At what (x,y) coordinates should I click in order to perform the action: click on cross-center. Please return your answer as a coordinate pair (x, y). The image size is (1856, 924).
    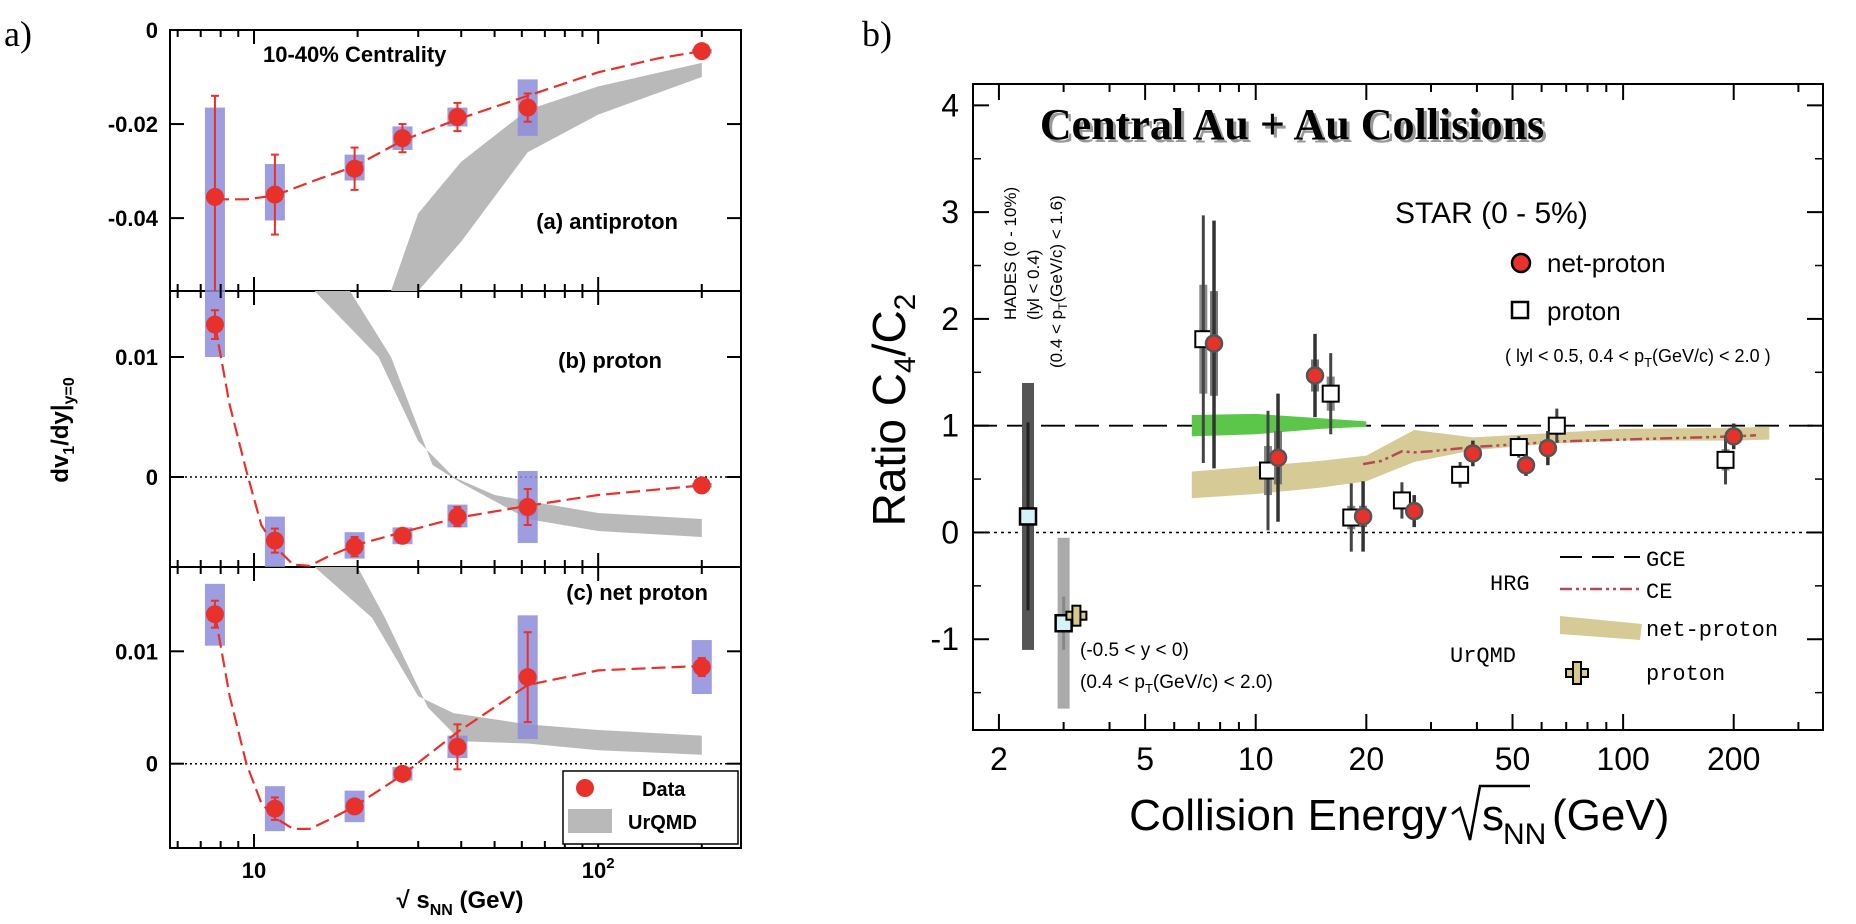
    Looking at the image, I should click on (1076, 615).